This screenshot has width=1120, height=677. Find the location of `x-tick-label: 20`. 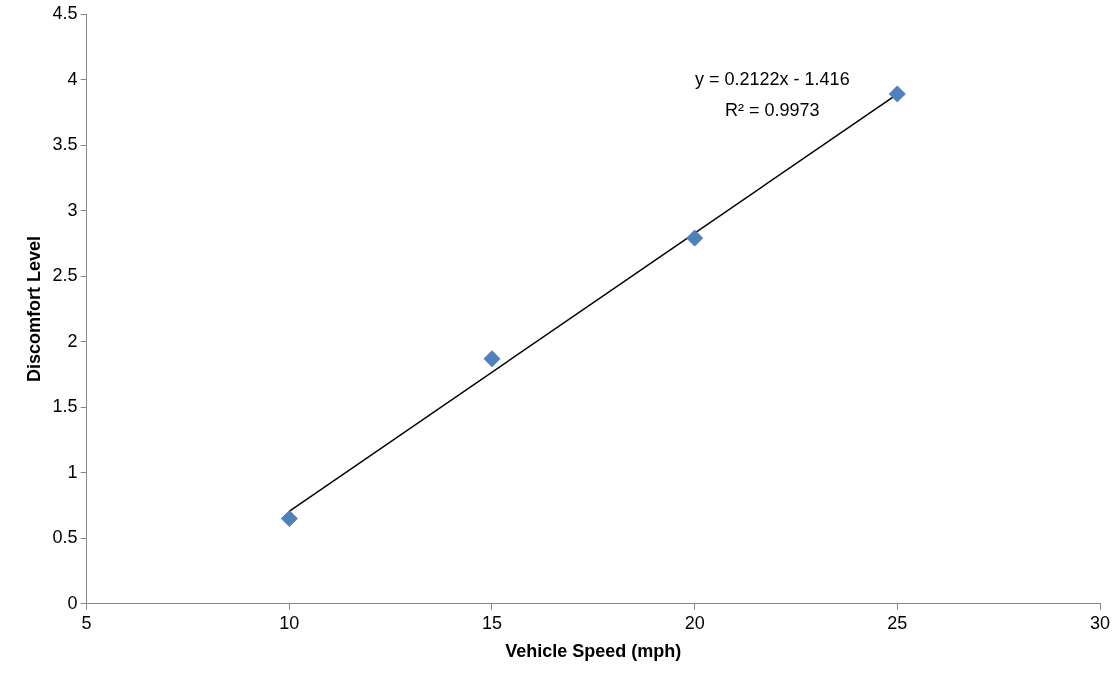

x-tick-label: 20 is located at coordinates (694, 622).